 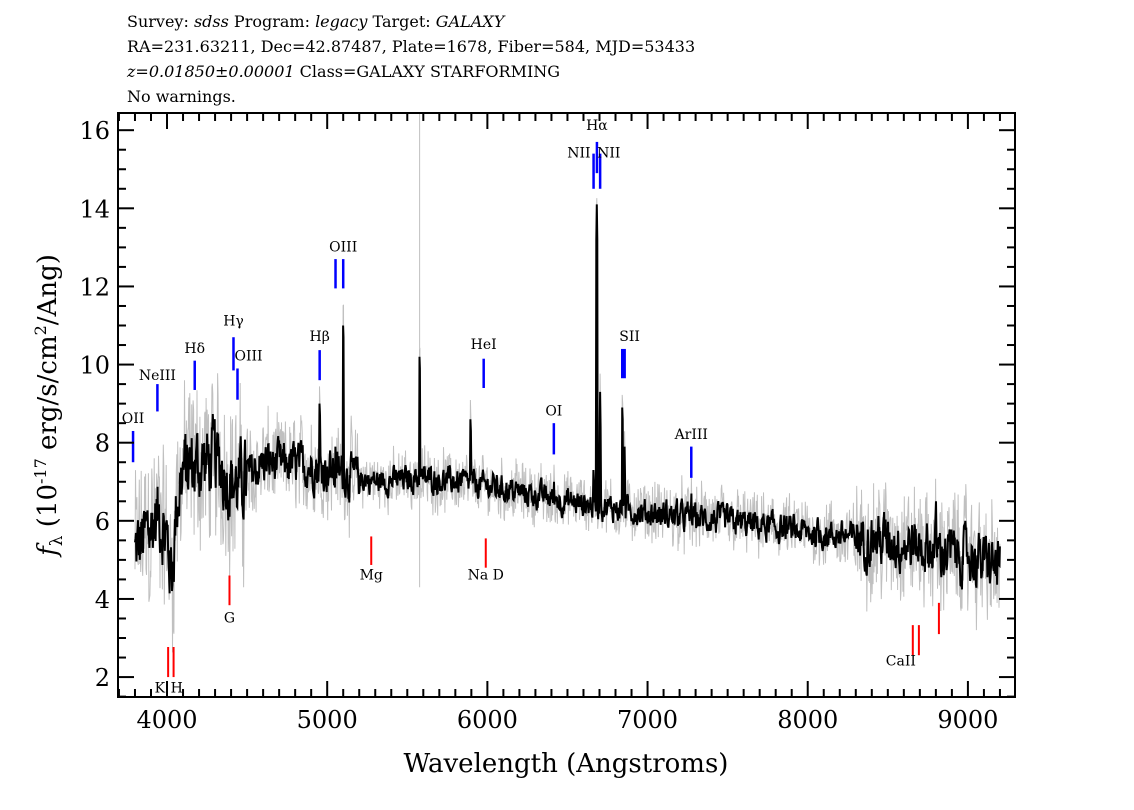 I want to click on y-axis-label: fλ (10-17 erg/s/cm2/Ang), so click(x=49, y=406).